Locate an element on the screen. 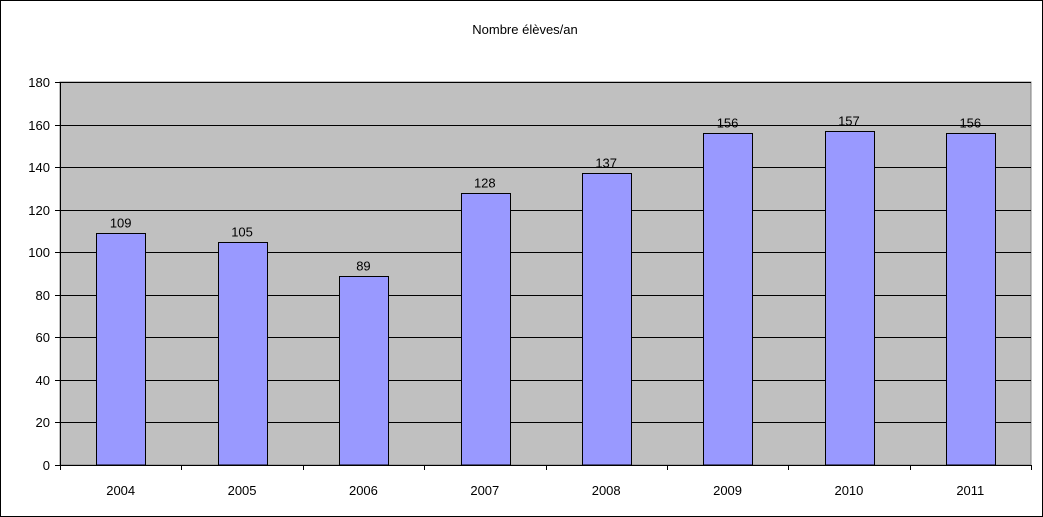 The width and height of the screenshot is (1043, 517). data-label: 109 is located at coordinates (121, 223).